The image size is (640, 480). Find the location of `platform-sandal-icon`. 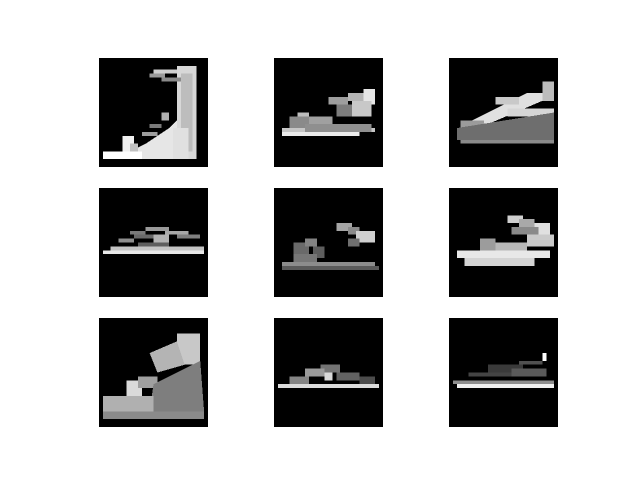

platform-sandal-icon is located at coordinates (503, 242).